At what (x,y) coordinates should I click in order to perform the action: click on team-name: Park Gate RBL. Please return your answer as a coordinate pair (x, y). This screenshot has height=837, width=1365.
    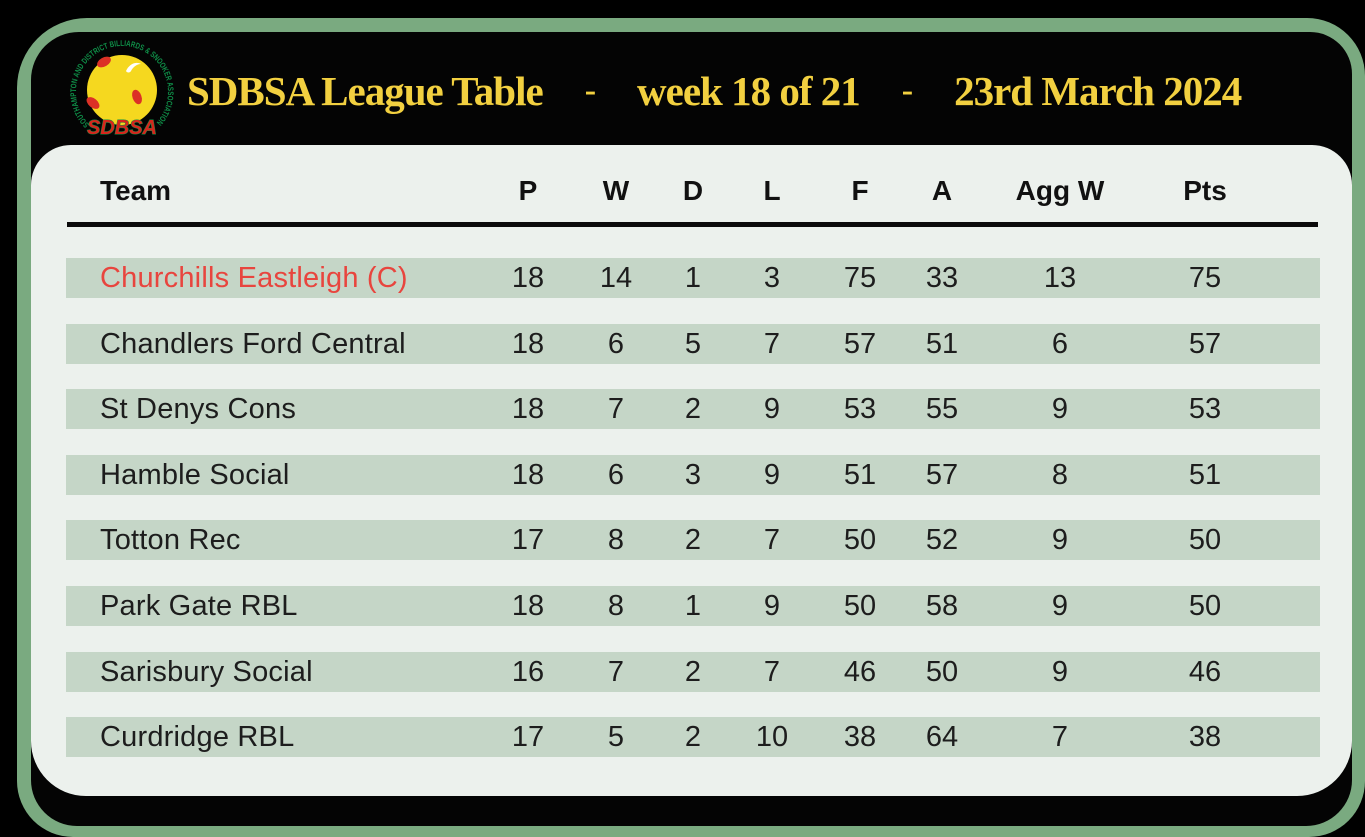
    Looking at the image, I should click on (199, 606).